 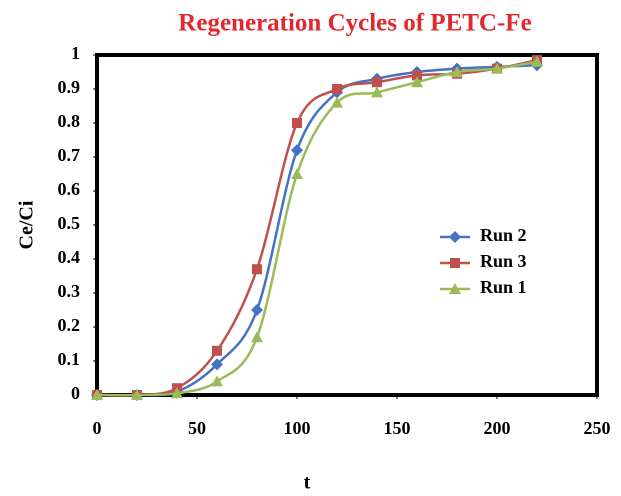 I want to click on y-axis-label: Ce/Ci, so click(x=27, y=224).